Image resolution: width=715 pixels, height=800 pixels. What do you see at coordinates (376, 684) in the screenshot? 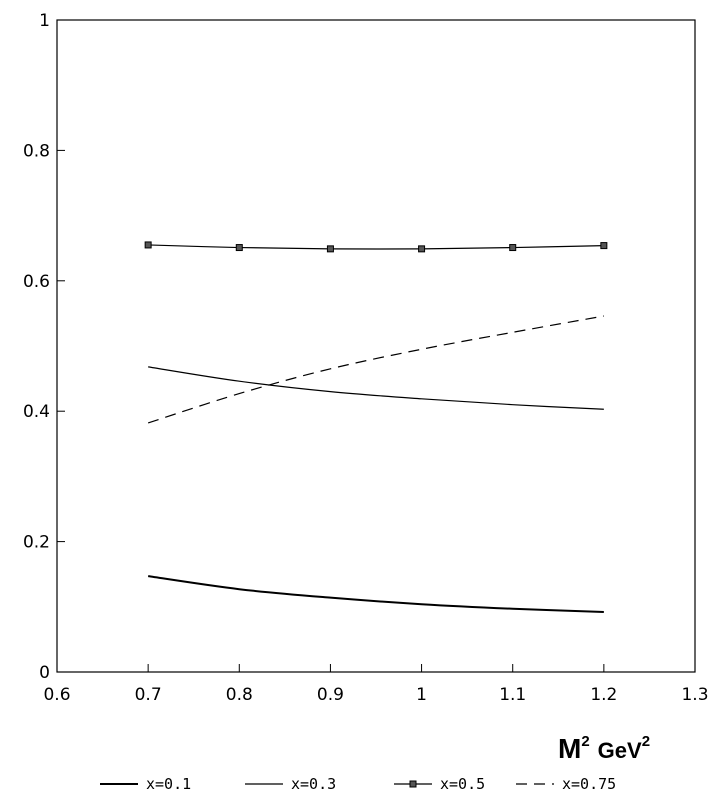
I see `x-axis-ticks: 0.6 0.7 0.8 0.9 1 1.1 1.2 1.3` at bounding box center [376, 684].